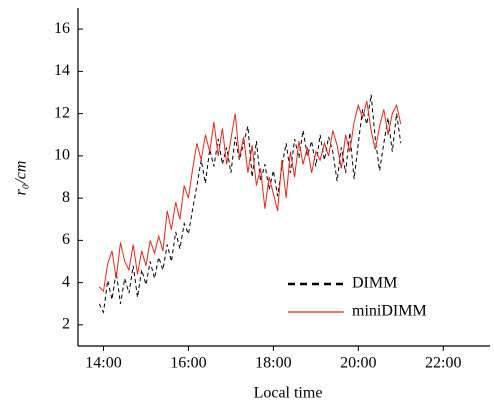 The height and width of the screenshot is (408, 494). What do you see at coordinates (62, 70) in the screenshot?
I see `y-tick-label: 14` at bounding box center [62, 70].